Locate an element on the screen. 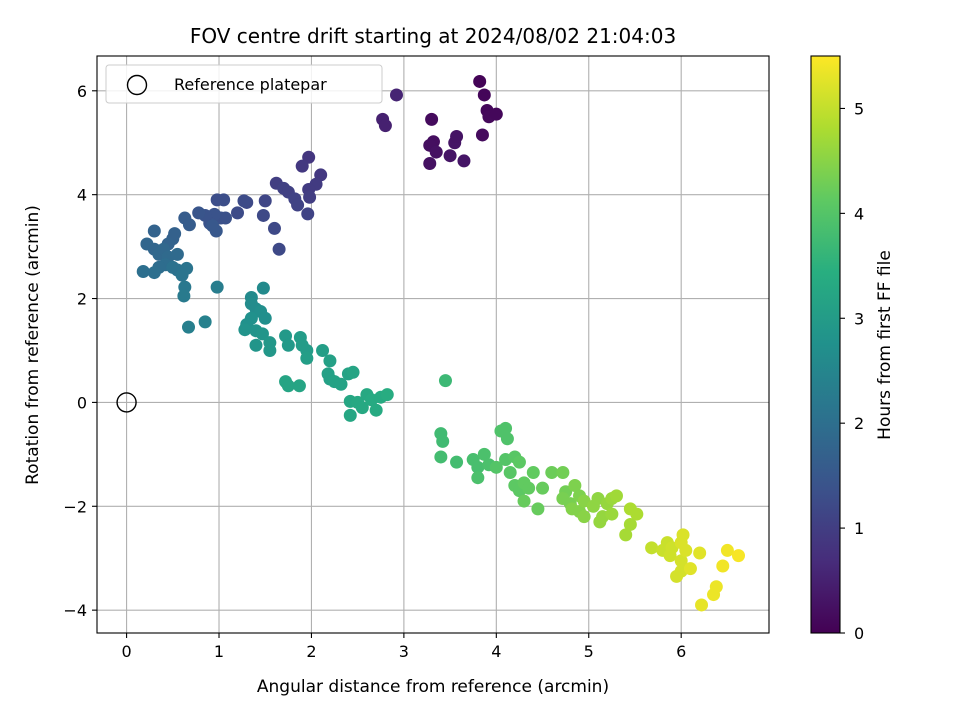 The height and width of the screenshot is (720, 960). y-tick-label: 6 is located at coordinates (82, 91).